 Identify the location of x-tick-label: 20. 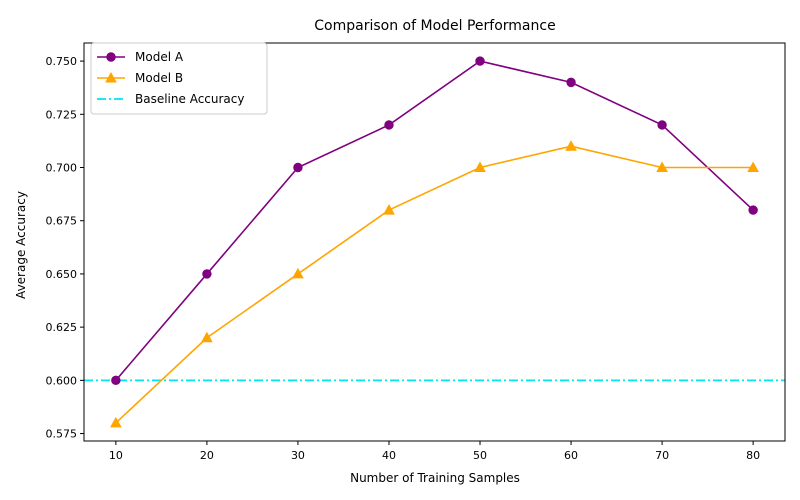
(207, 455).